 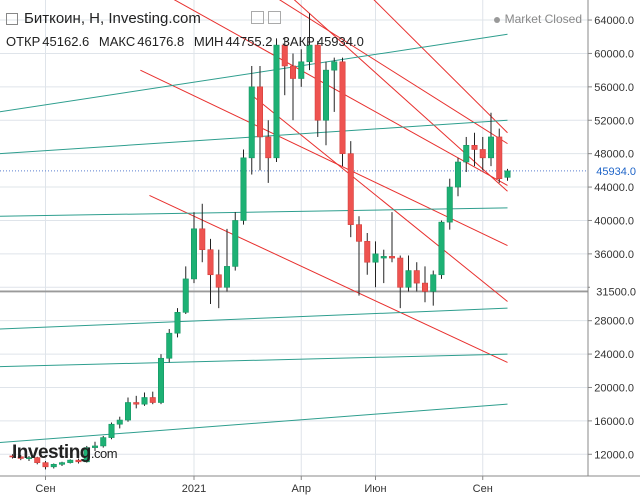 I want to click on x-tick-label: Июн, so click(x=375, y=489).